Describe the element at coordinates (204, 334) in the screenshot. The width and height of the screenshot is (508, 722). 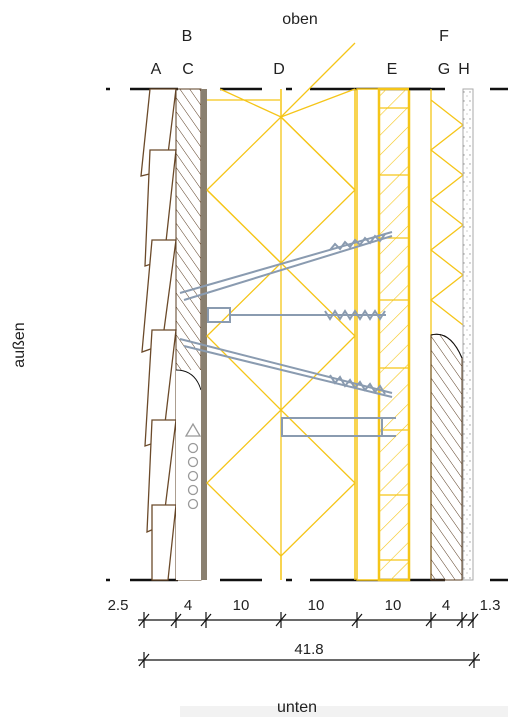
I see `layer-c-membrane` at that location.